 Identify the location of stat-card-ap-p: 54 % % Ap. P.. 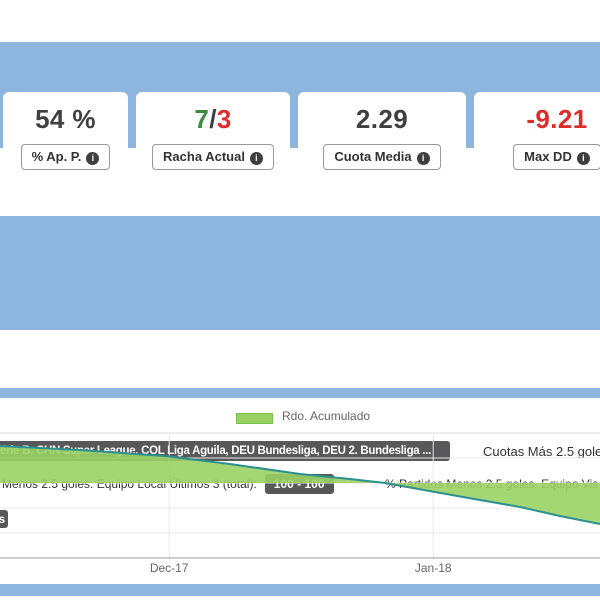
(65, 136).